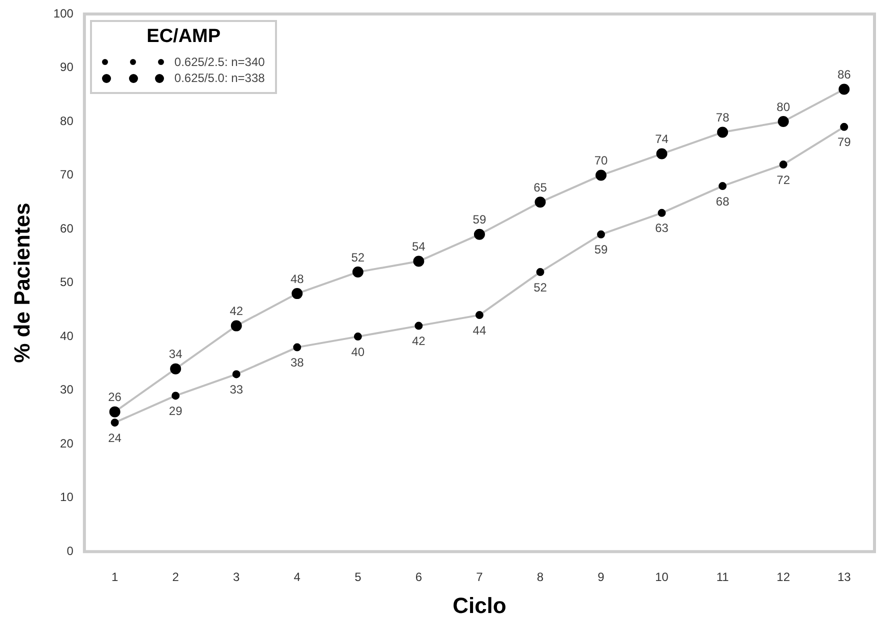 The height and width of the screenshot is (630, 881). I want to click on data-label: 80, so click(783, 107).